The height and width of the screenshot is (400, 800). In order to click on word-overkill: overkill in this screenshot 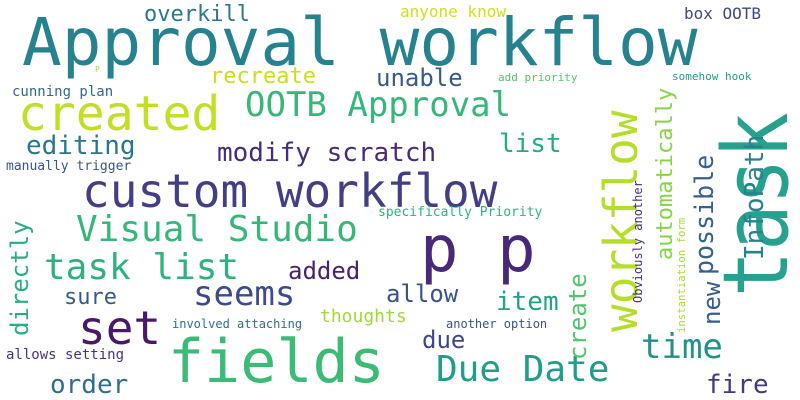, I will do `click(197, 14)`.